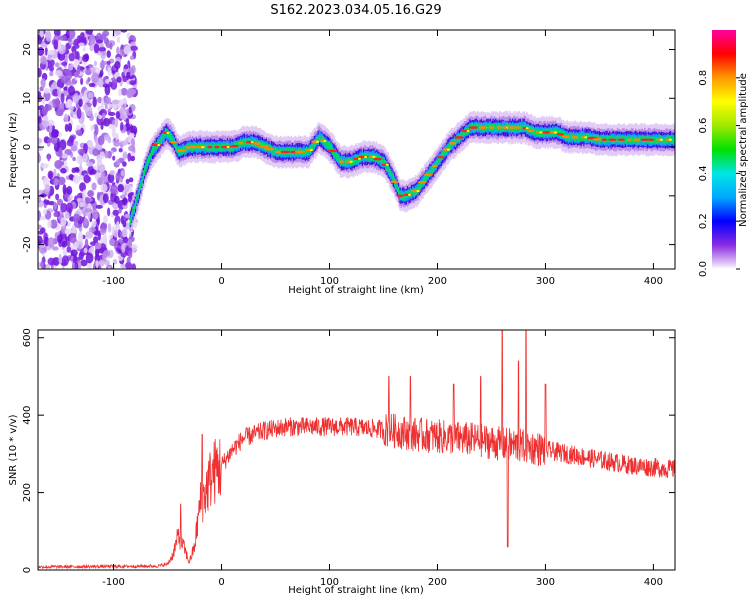  Describe the element at coordinates (27, 244) in the screenshot. I see `spectrogram-y-tick-label: -20` at that location.